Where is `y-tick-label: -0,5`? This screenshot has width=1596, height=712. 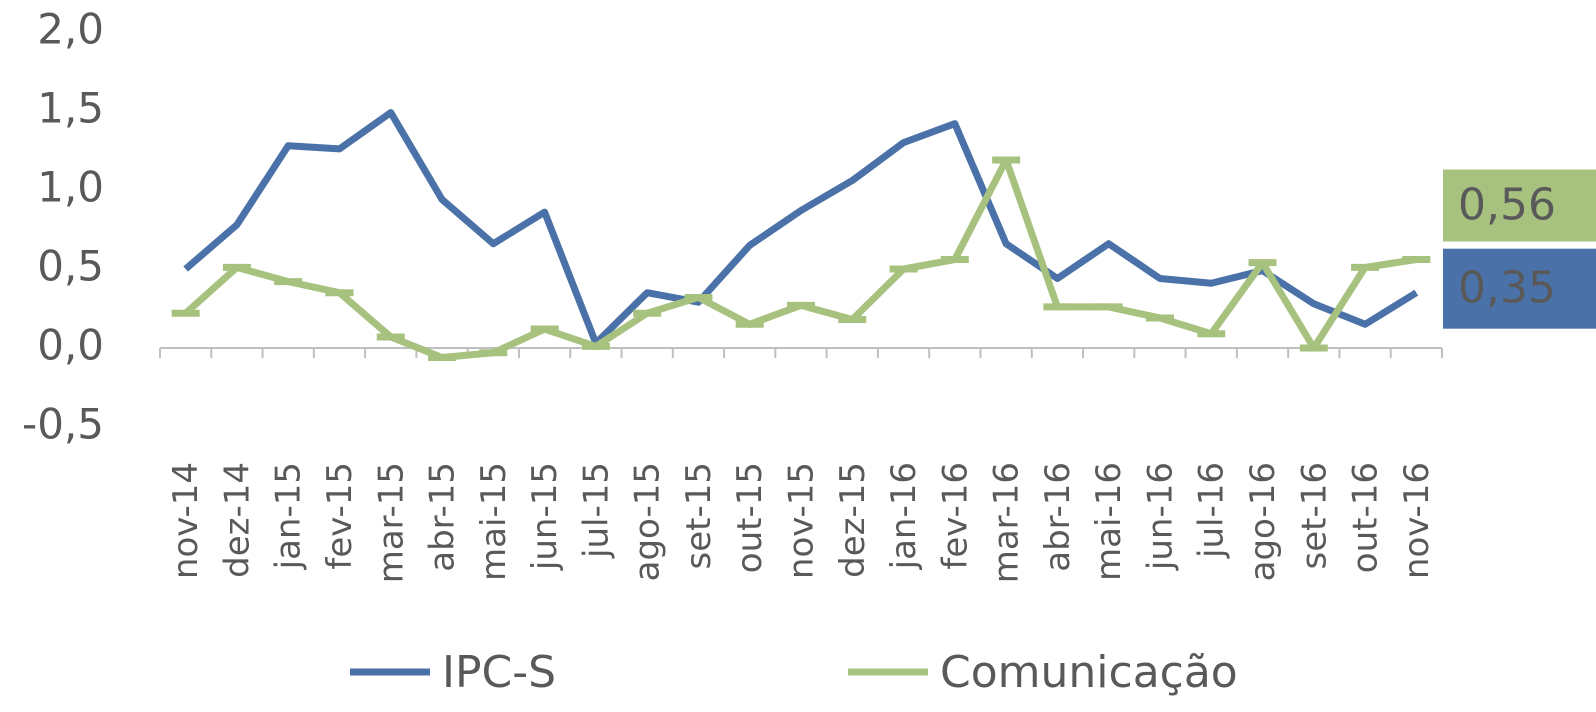
y-tick-label: -0,5 is located at coordinates (63, 424).